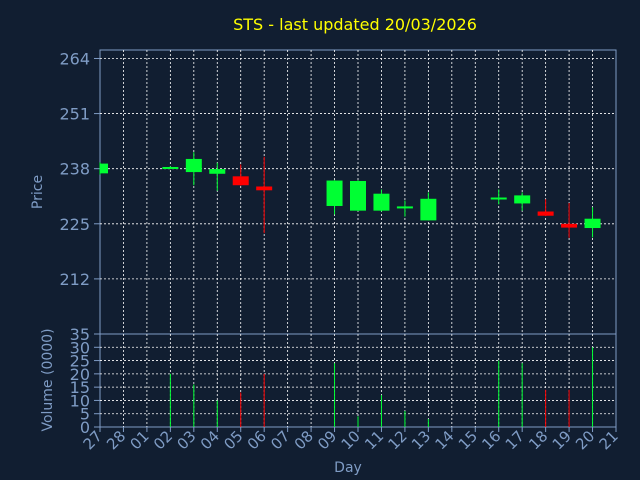 The width and height of the screenshot is (640, 480). Describe the element at coordinates (421, 440) in the screenshot. I see `day-tick-label: 13` at that location.